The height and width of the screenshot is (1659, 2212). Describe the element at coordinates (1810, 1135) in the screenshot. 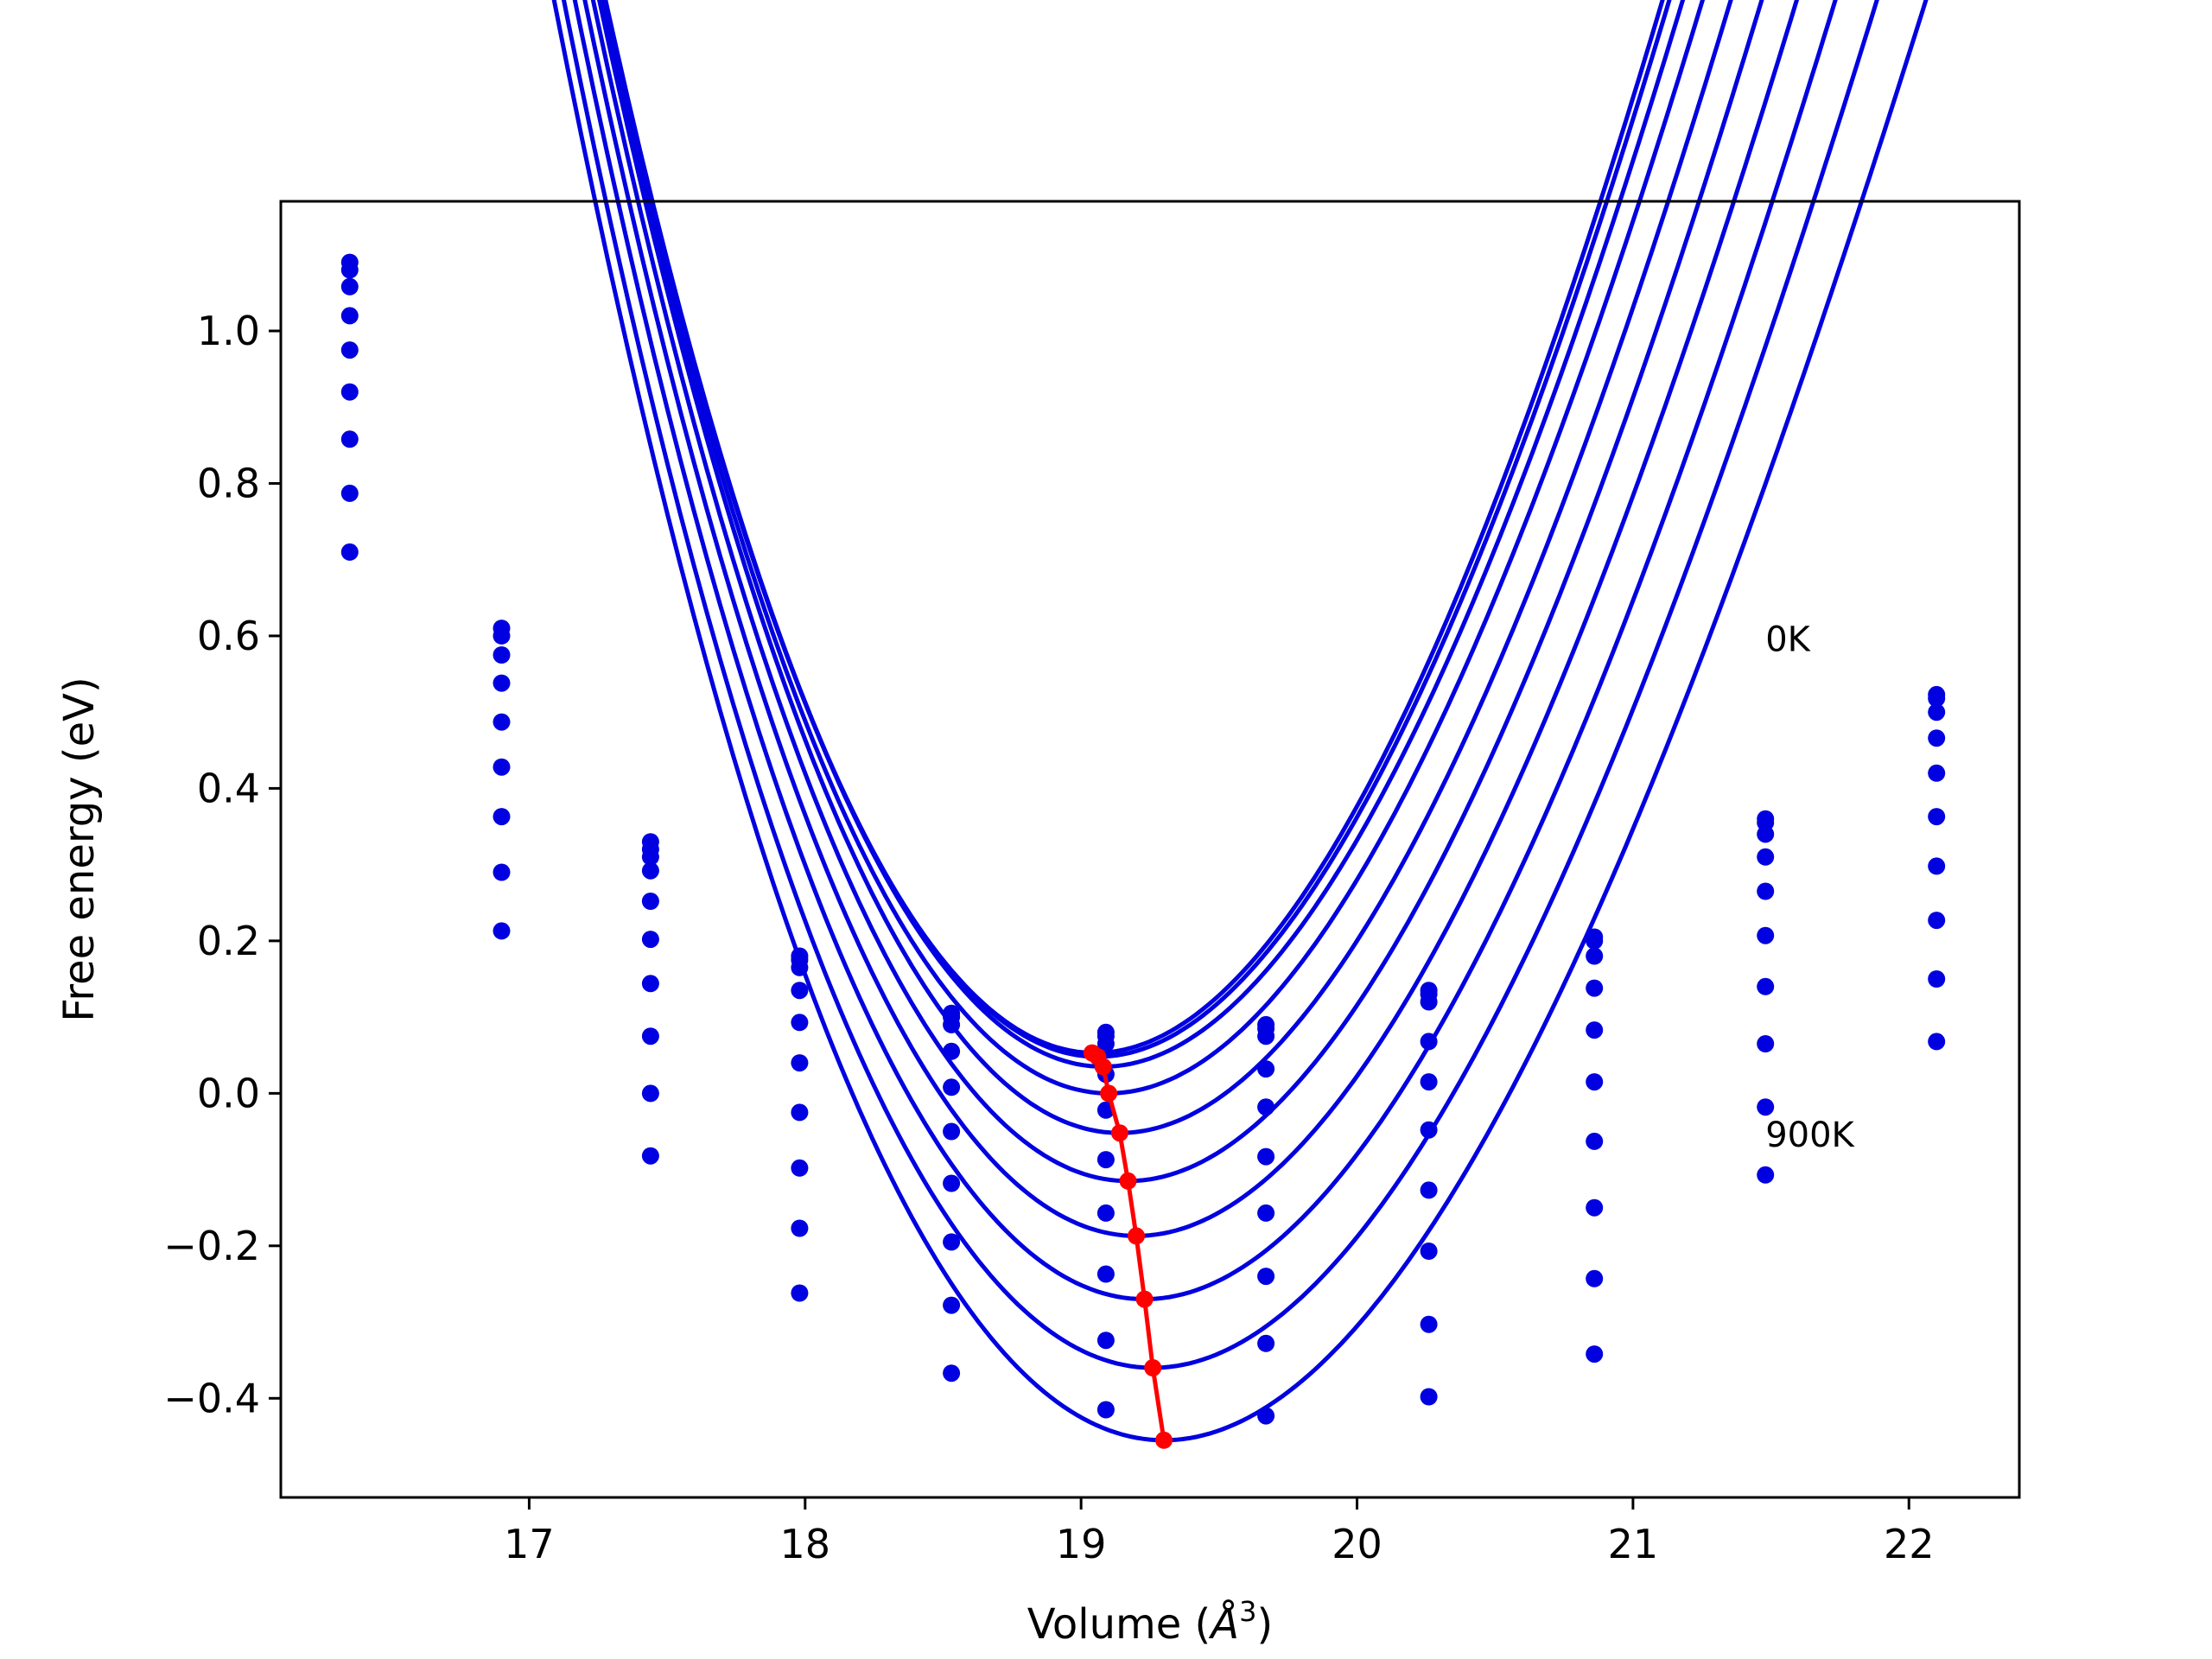

I see `annotation-1: 900K` at that location.